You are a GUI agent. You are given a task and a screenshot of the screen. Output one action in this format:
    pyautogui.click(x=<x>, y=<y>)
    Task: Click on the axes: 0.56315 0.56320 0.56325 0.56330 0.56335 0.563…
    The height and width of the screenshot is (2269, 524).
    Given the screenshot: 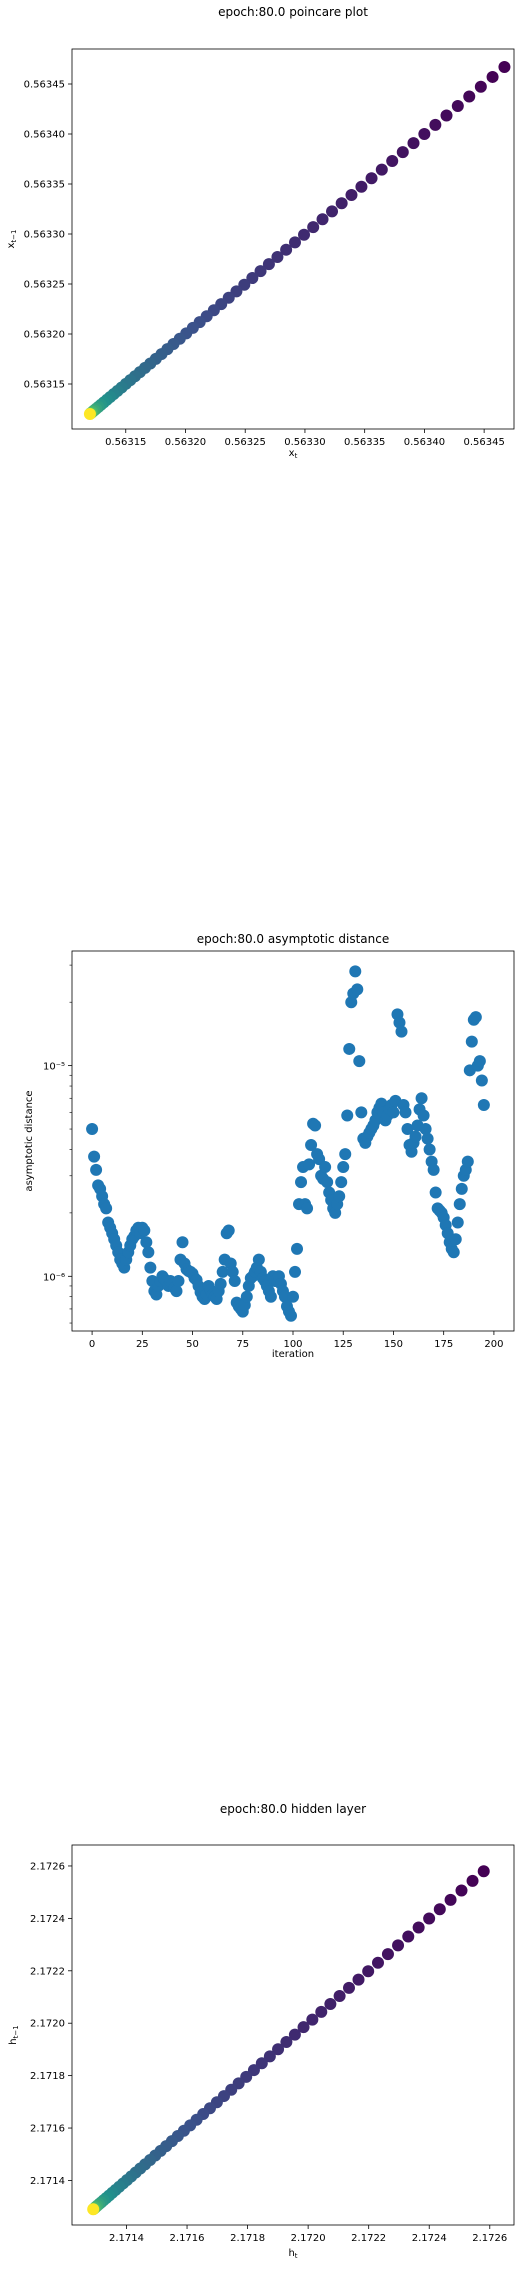 What is the action you would take?
    pyautogui.click(x=264, y=264)
    